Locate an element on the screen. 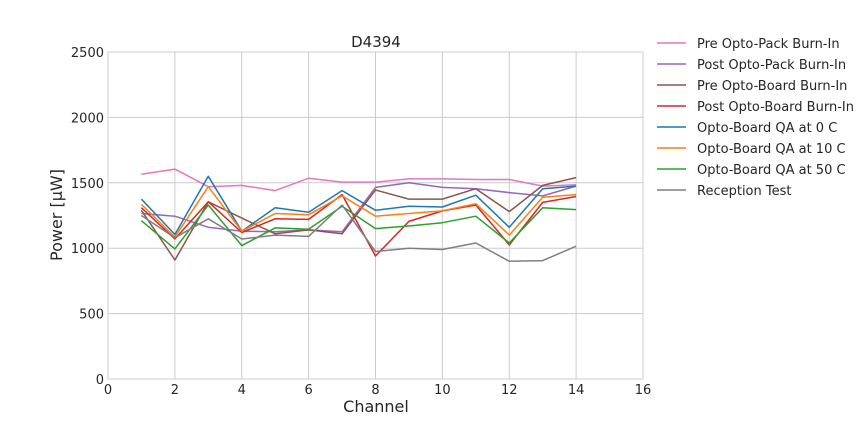  x-tick-label: 4 is located at coordinates (242, 390).